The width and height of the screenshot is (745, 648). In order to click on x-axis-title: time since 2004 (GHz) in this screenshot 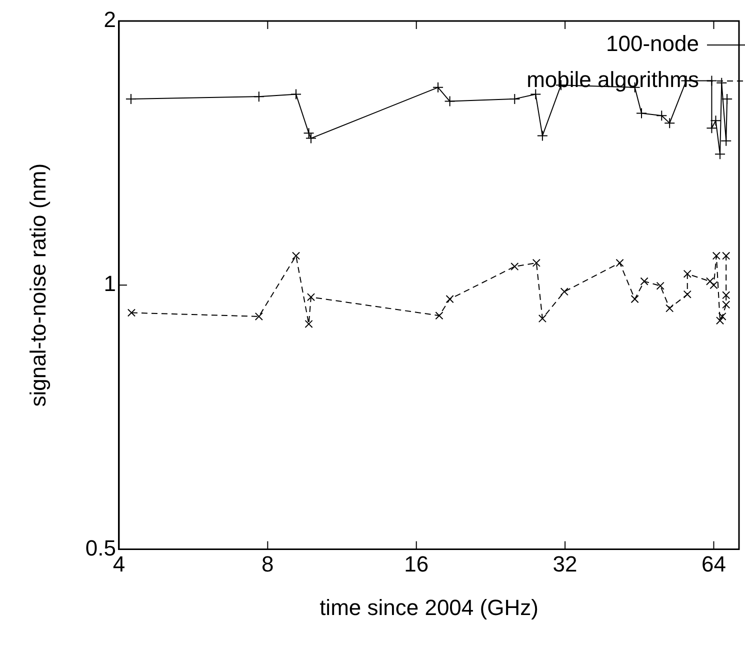, I will do `click(429, 607)`.